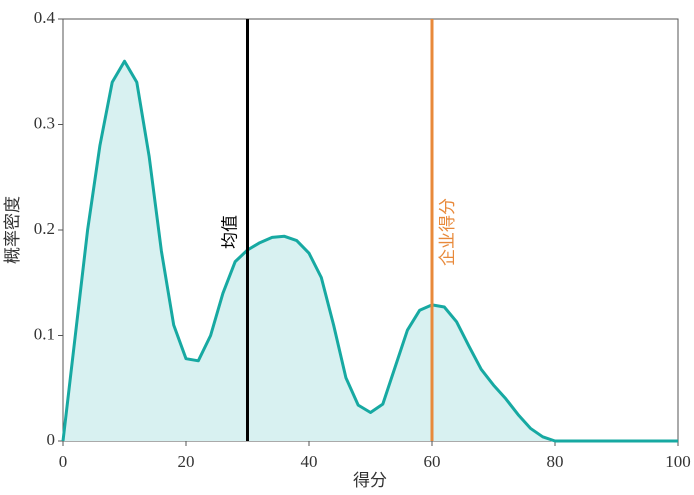  Describe the element at coordinates (63, 461) in the screenshot. I see `x-tick-label: 0` at that location.